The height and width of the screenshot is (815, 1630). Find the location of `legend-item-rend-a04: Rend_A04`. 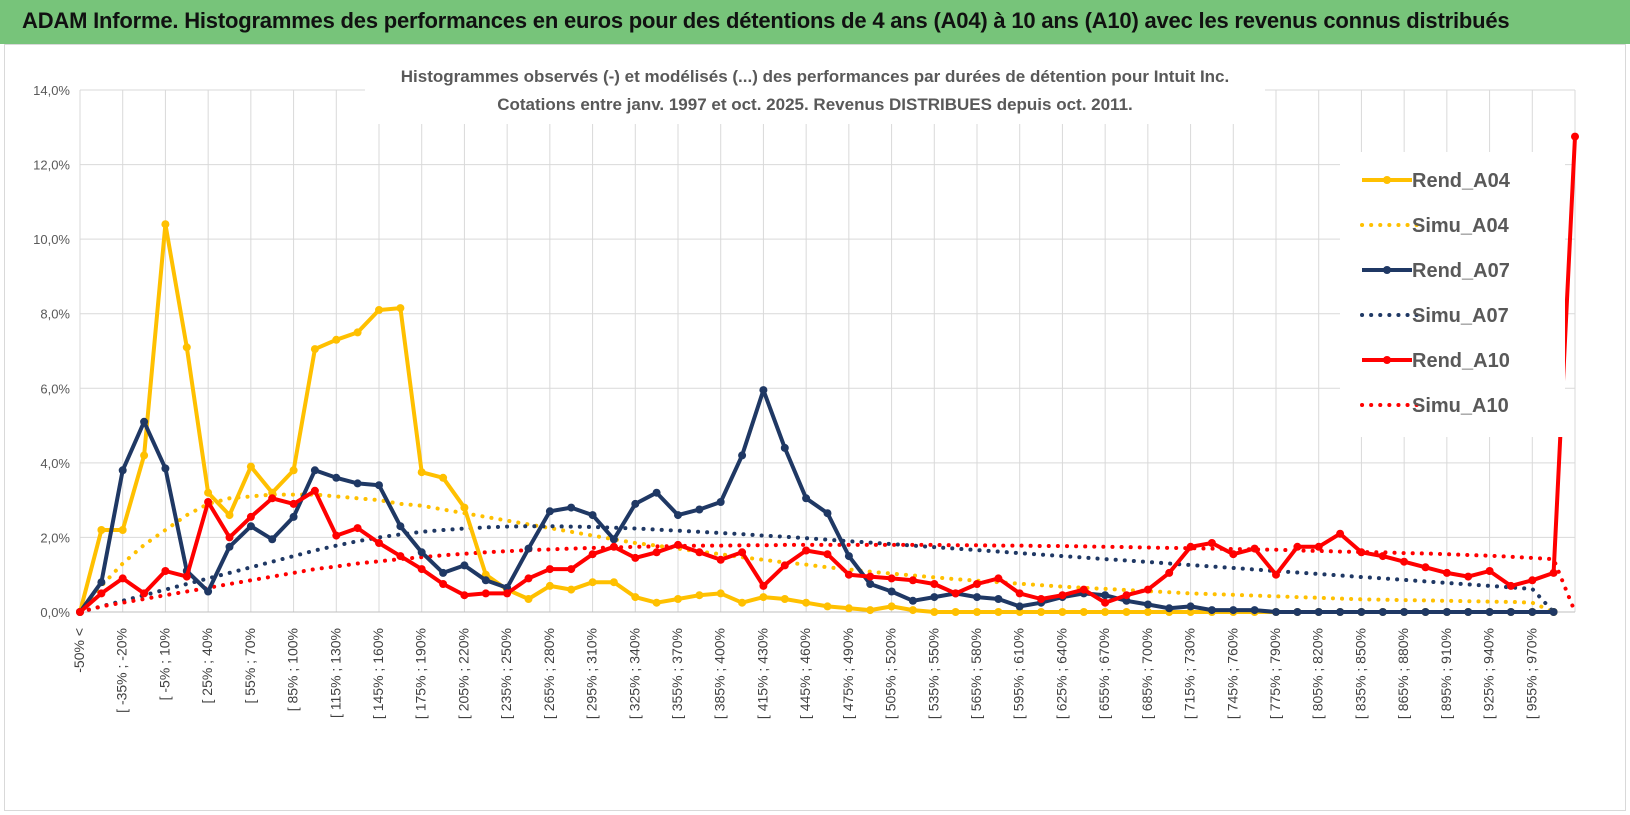

legend-item-rend-a04: Rend_A04 is located at coordinates (1436, 181).